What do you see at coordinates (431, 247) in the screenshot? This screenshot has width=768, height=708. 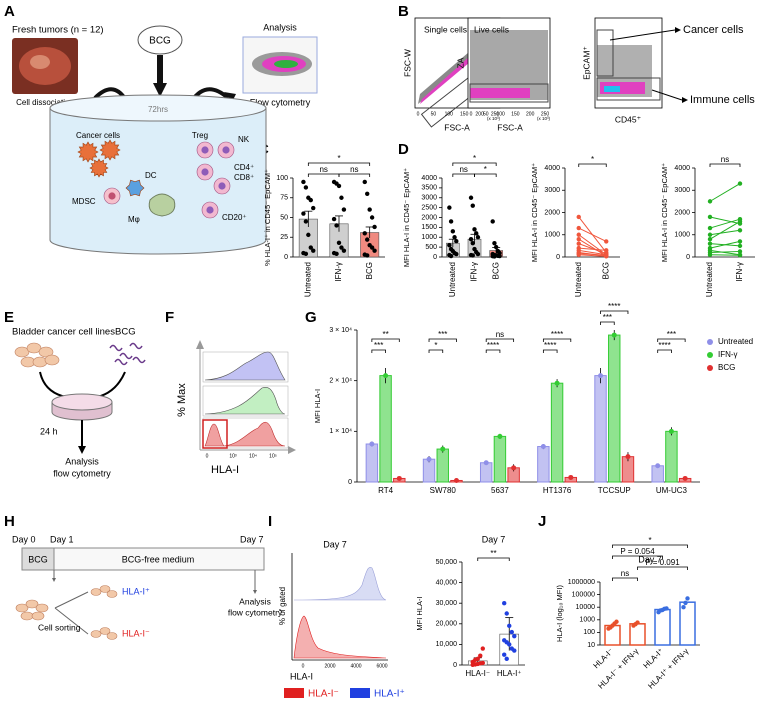 I see `y-tick-label: 500` at bounding box center [431, 247].